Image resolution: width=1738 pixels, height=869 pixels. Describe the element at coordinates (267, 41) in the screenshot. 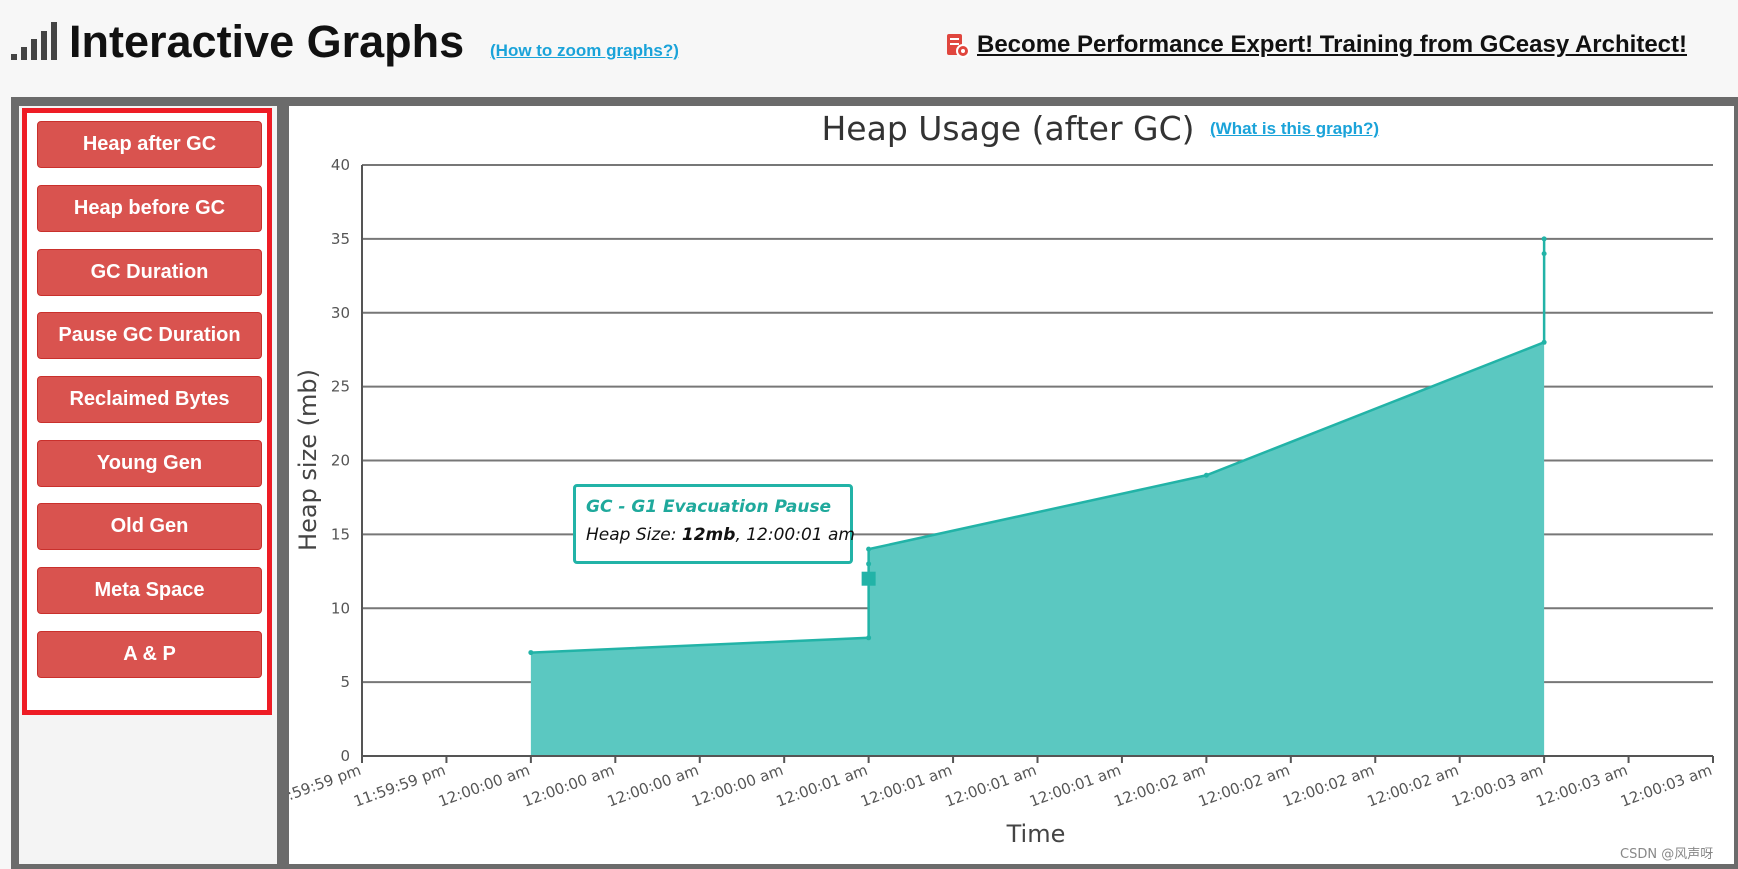

I see `page-title: Interactive Graphs` at that location.